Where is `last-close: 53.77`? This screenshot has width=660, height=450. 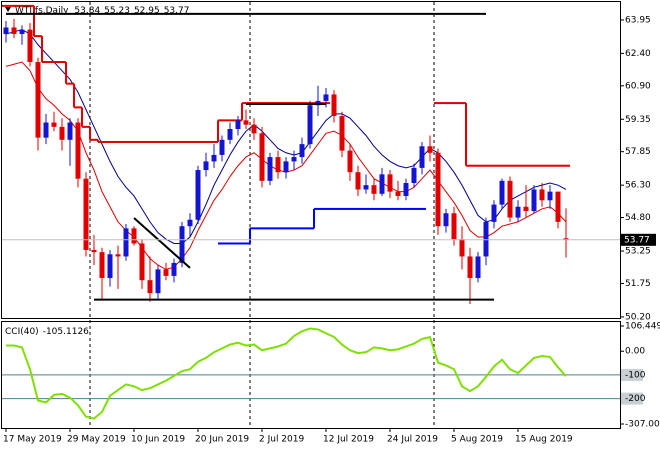 last-close: 53.77 is located at coordinates (177, 11).